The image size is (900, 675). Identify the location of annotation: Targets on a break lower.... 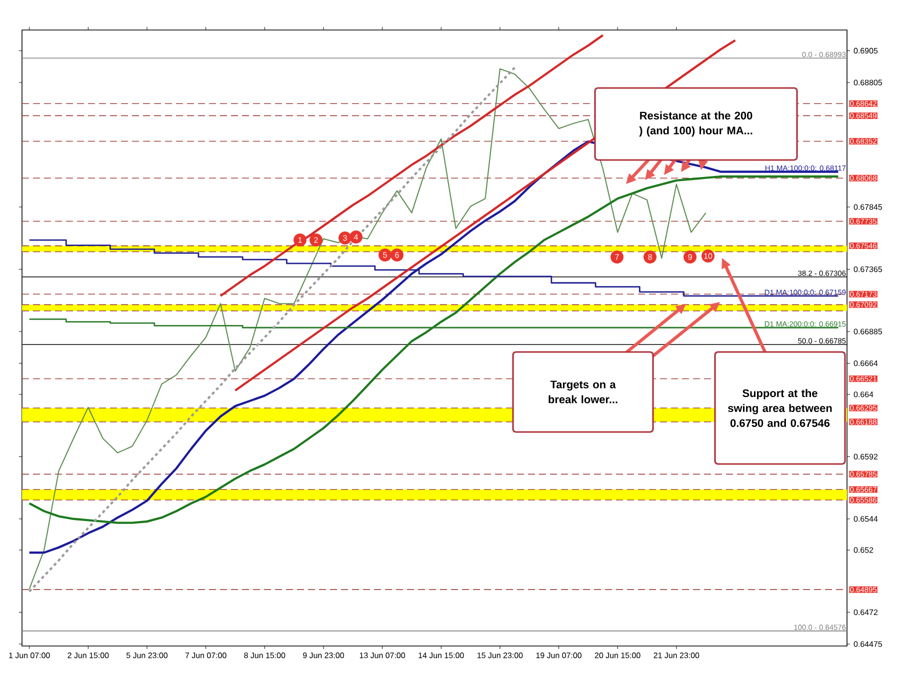
(583, 392).